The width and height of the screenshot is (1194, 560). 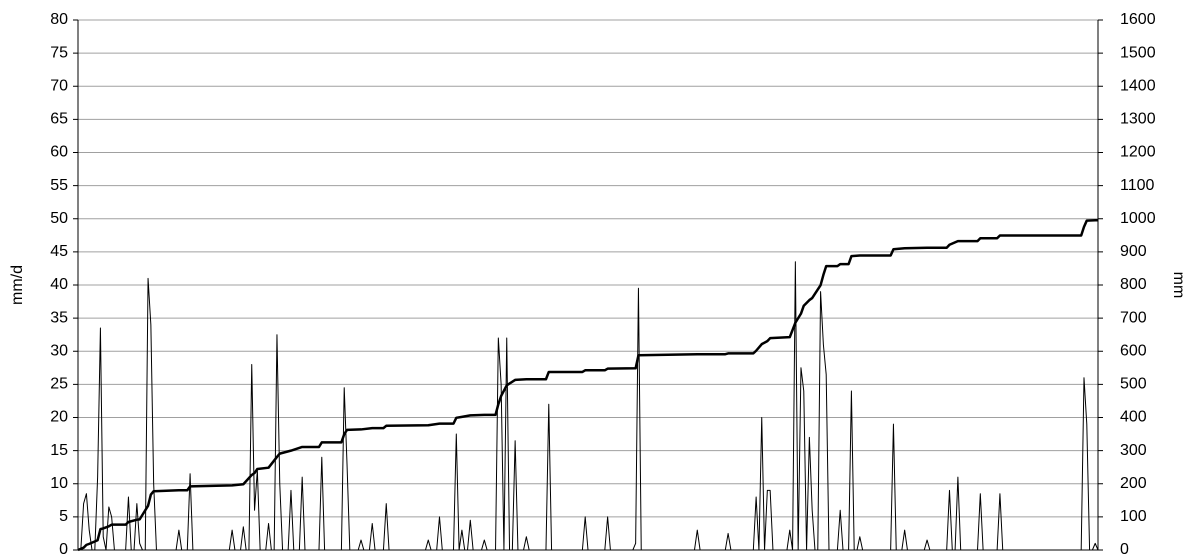 What do you see at coordinates (17, 285) in the screenshot?
I see `y-axis-label: mm/d` at bounding box center [17, 285].